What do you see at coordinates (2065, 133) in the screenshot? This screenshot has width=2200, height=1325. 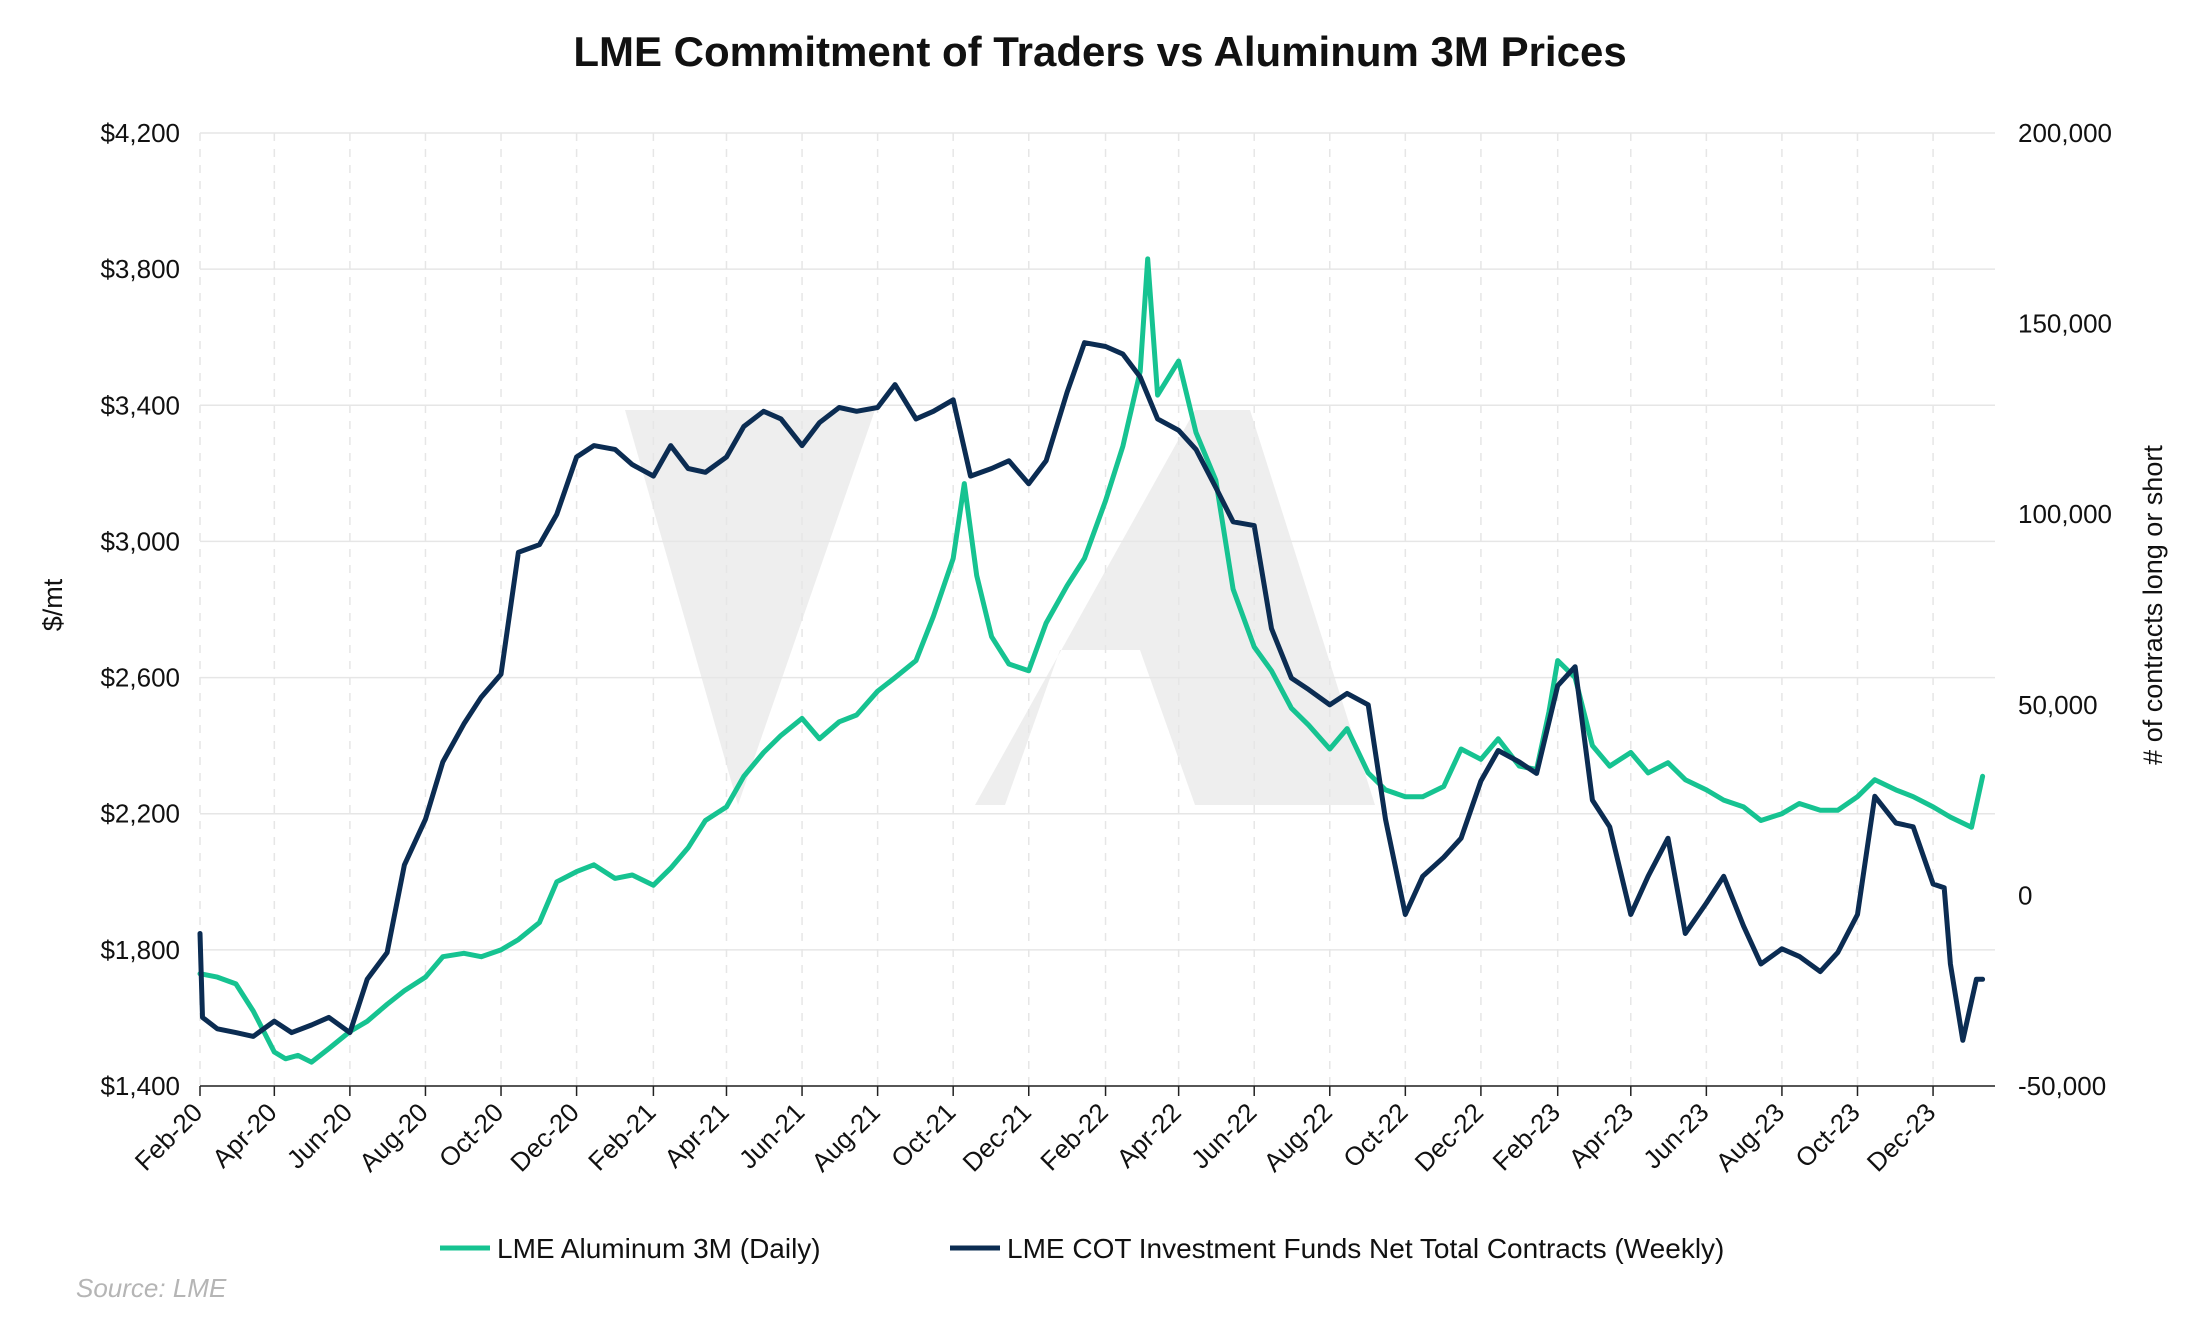 I see `right-tick-label: 200,000` at bounding box center [2065, 133].